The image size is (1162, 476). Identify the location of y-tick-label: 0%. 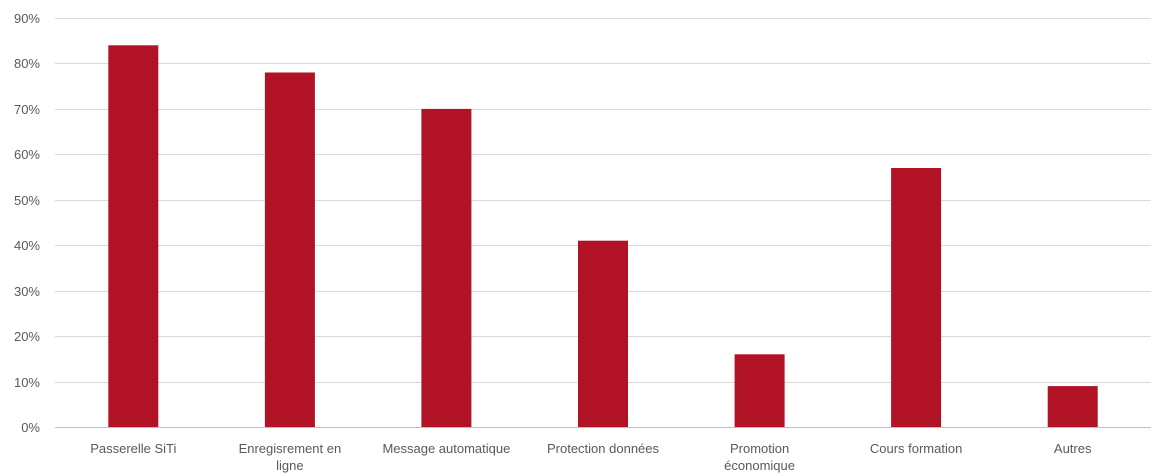
(30, 427).